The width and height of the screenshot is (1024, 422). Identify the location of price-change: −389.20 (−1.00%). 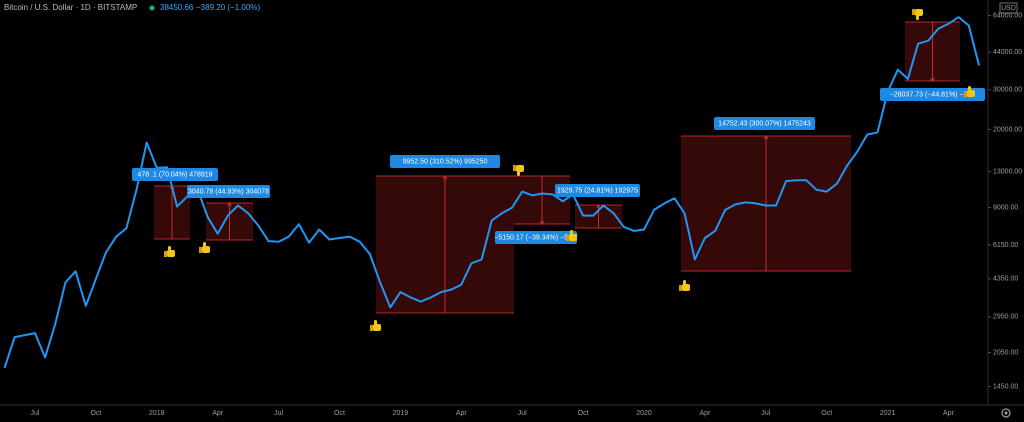
(228, 7).